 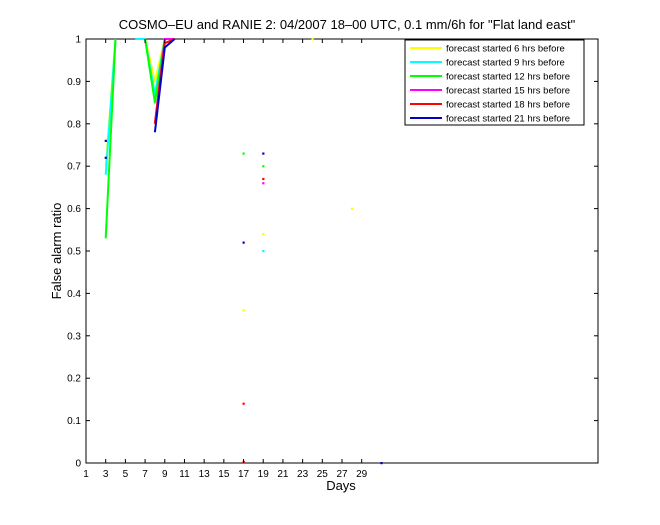 What do you see at coordinates (86, 474) in the screenshot?
I see `x-tick-label: 1` at bounding box center [86, 474].